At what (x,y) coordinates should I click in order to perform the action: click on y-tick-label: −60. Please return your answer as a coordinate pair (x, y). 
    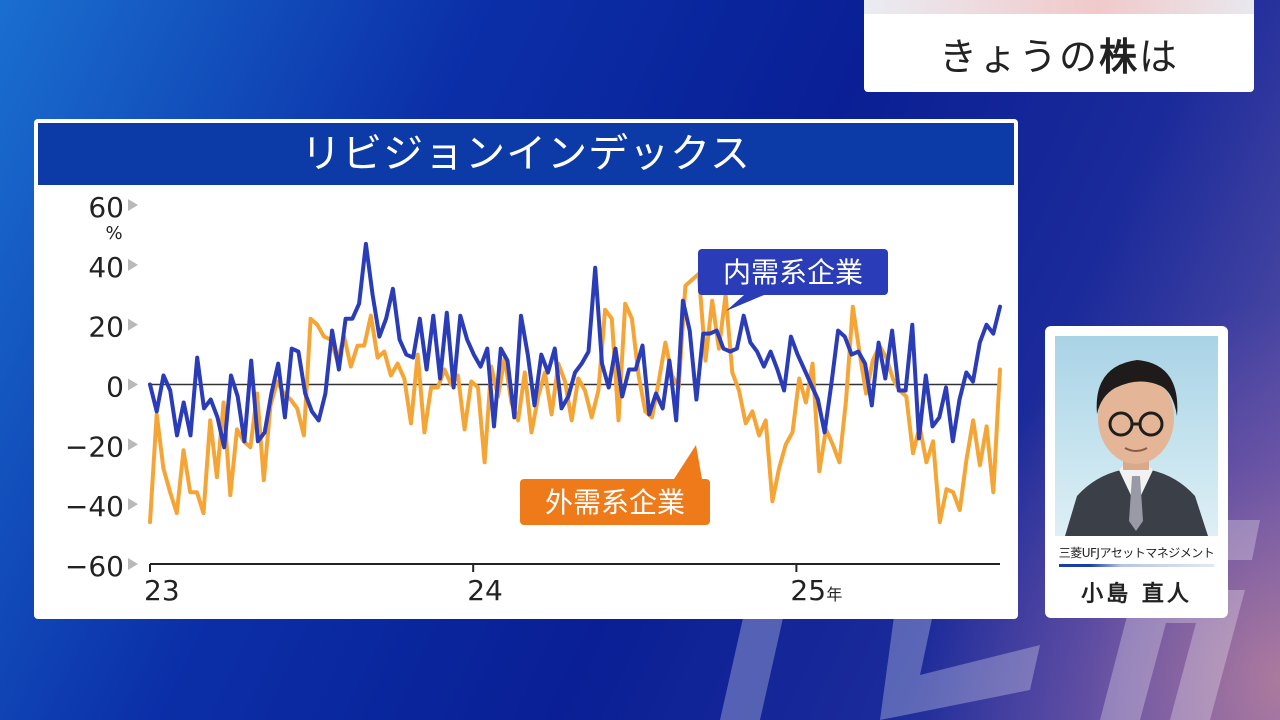
    Looking at the image, I should click on (94, 566).